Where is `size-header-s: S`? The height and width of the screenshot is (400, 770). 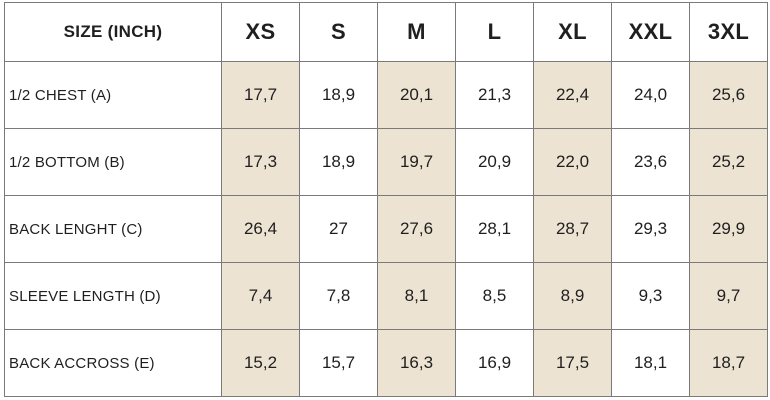
size-header-s: S is located at coordinates (338, 32).